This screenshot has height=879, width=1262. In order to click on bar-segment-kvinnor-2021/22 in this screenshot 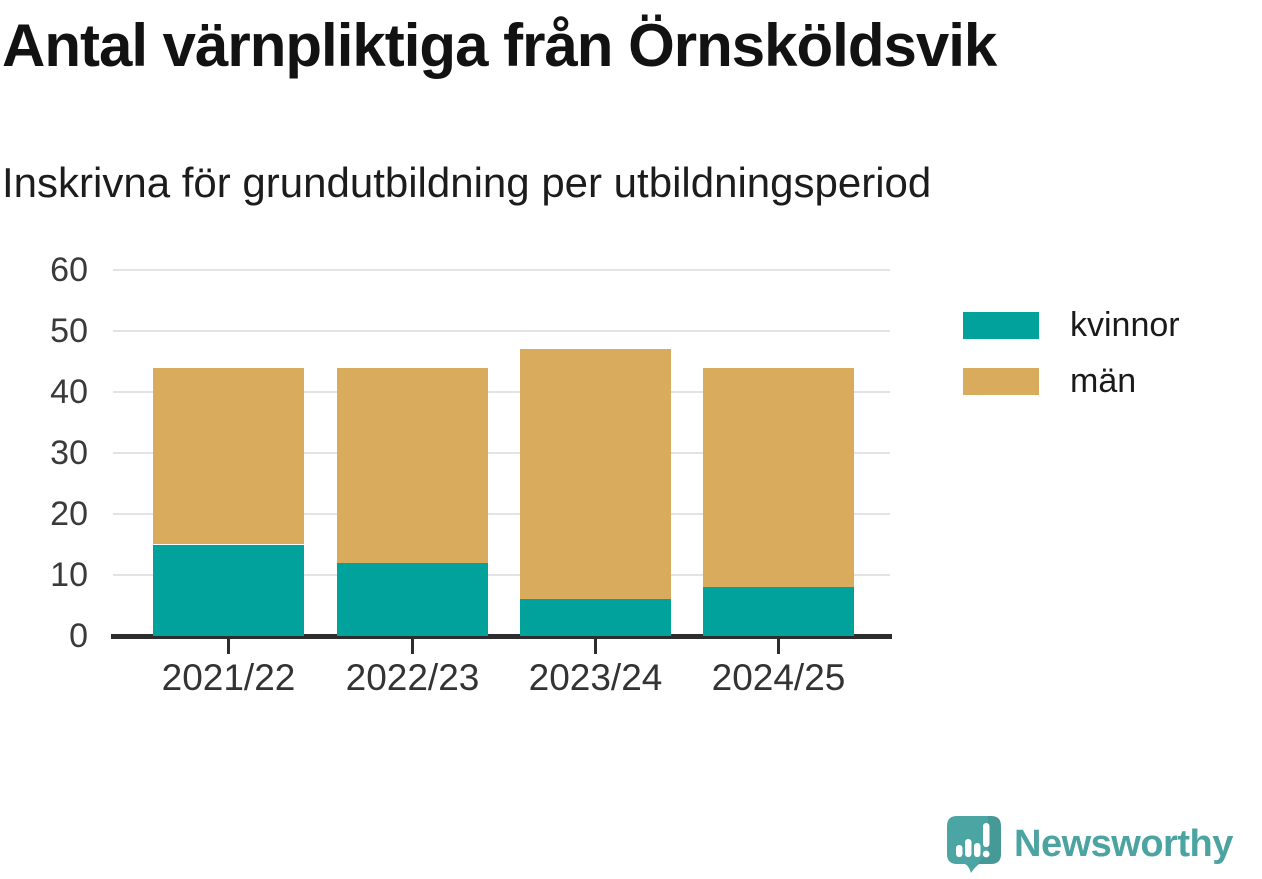, I will do `click(228, 590)`.